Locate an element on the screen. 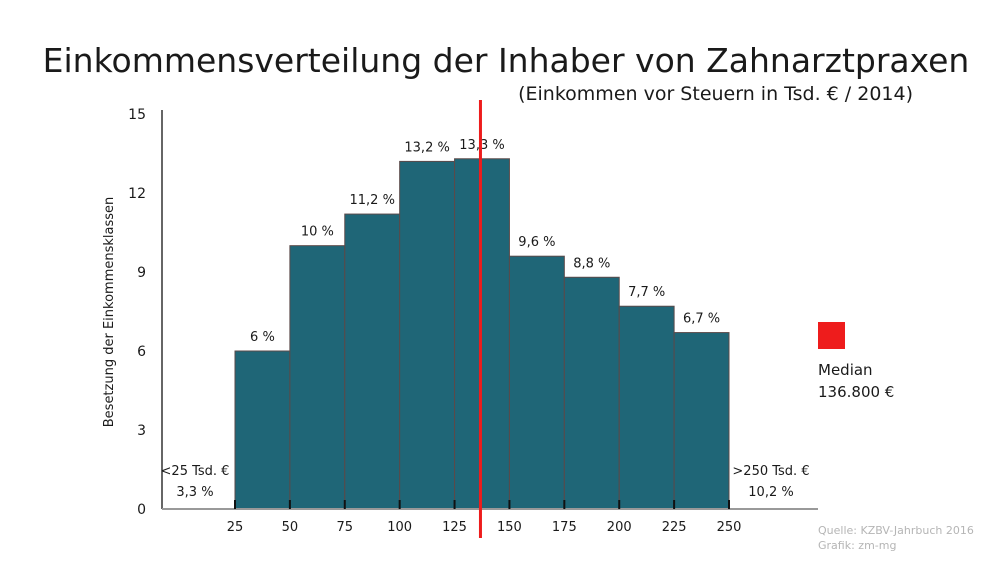  above-range-label: >250 Tsd. € is located at coordinates (770, 471).